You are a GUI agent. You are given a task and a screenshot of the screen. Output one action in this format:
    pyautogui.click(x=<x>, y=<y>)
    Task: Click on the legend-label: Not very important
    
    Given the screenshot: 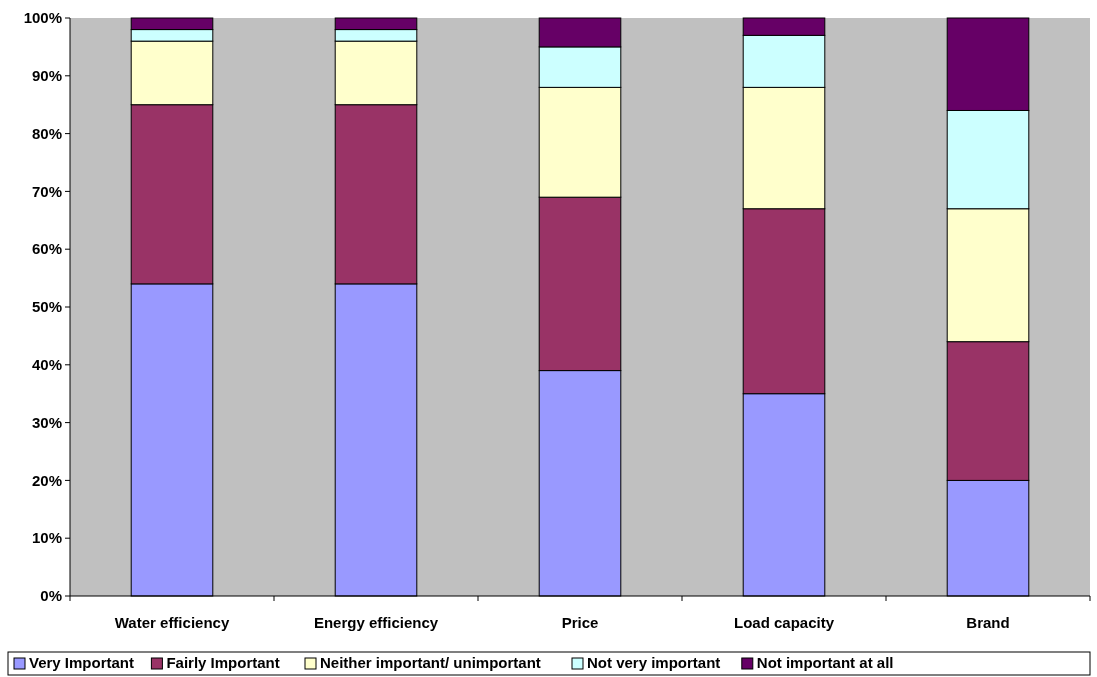 What is the action you would take?
    pyautogui.click(x=654, y=662)
    